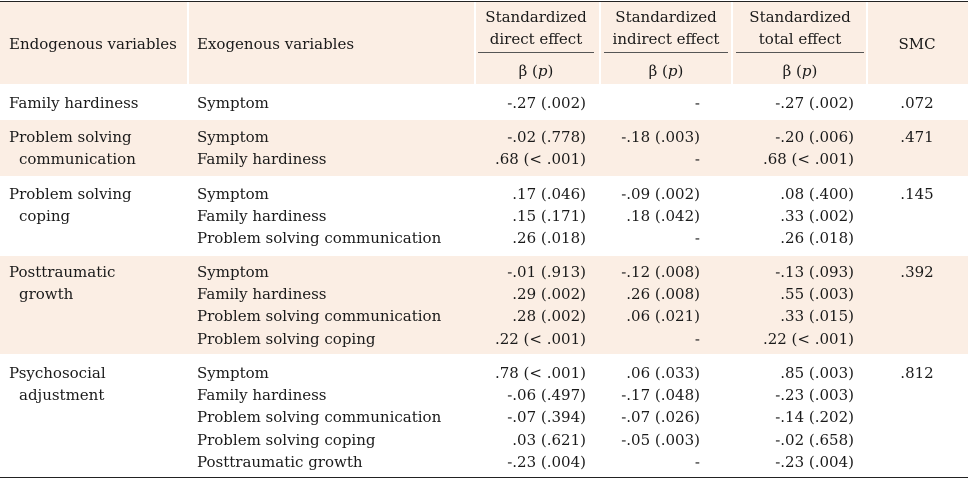 Image resolution: width=970 pixels, height=479 pixels. Describe the element at coordinates (484, 477) in the screenshot. I see `bottom-rule` at that location.